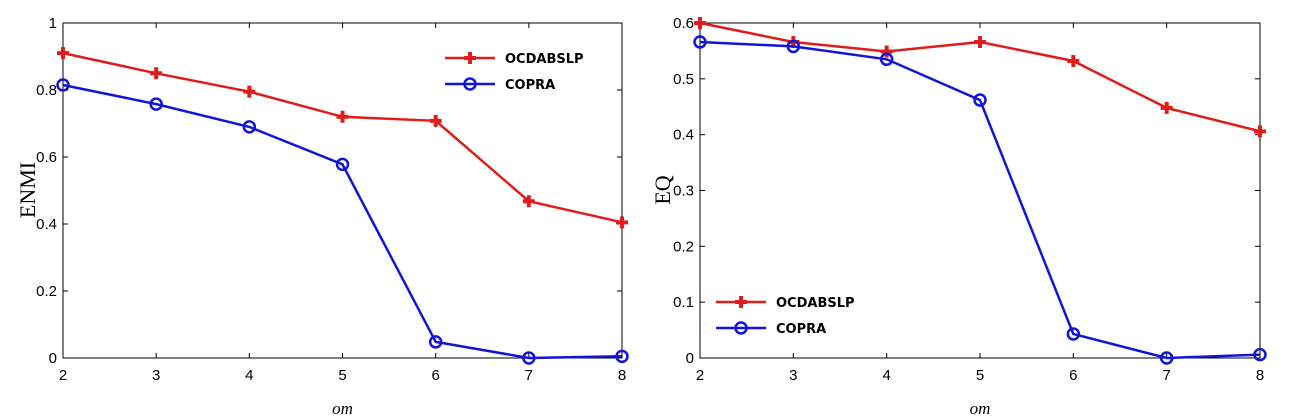 This screenshot has width=1300, height=420. Describe the element at coordinates (53, 23) in the screenshot. I see `y-tick-label: 1` at that location.